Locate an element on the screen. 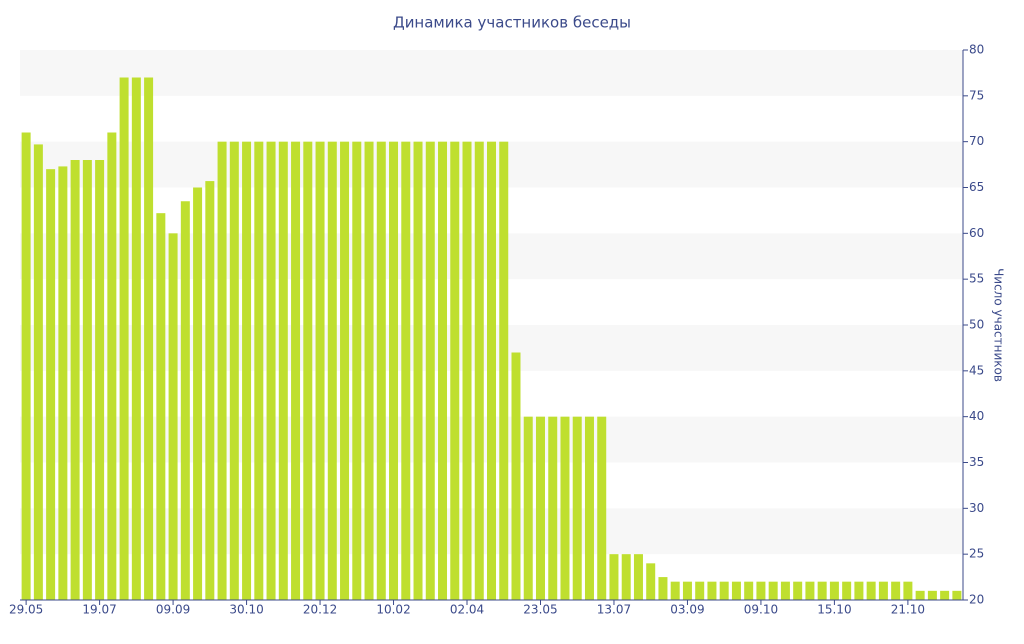 Image resolution: width=1024 pixels, height=644 pixels. y-tick-label: 70 is located at coordinates (976, 141).